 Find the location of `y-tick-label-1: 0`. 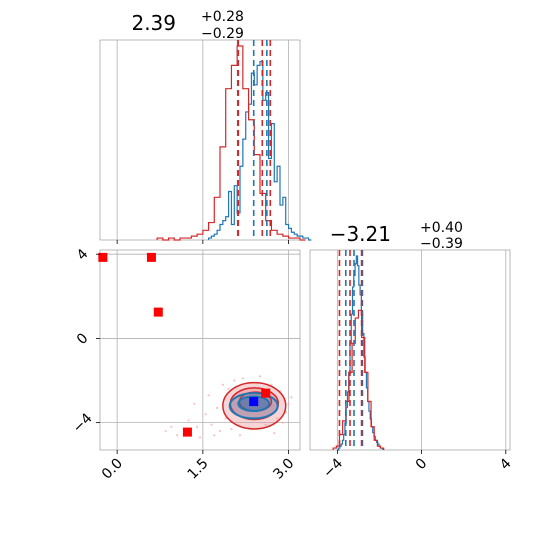

y-tick-label-1: 0 is located at coordinates (83, 339).